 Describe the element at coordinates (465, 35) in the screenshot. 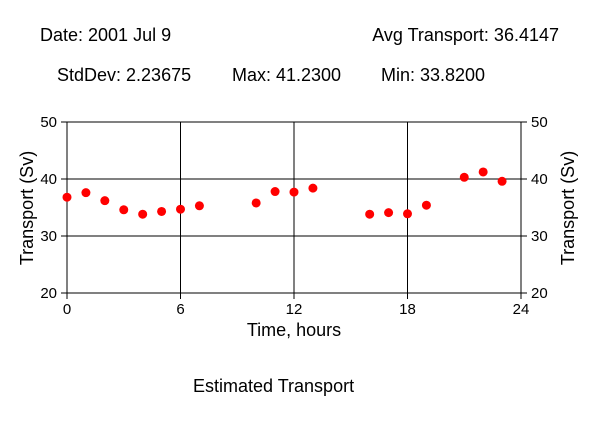

I see `avg-transport-label: Avg Transport: 36.4147` at that location.